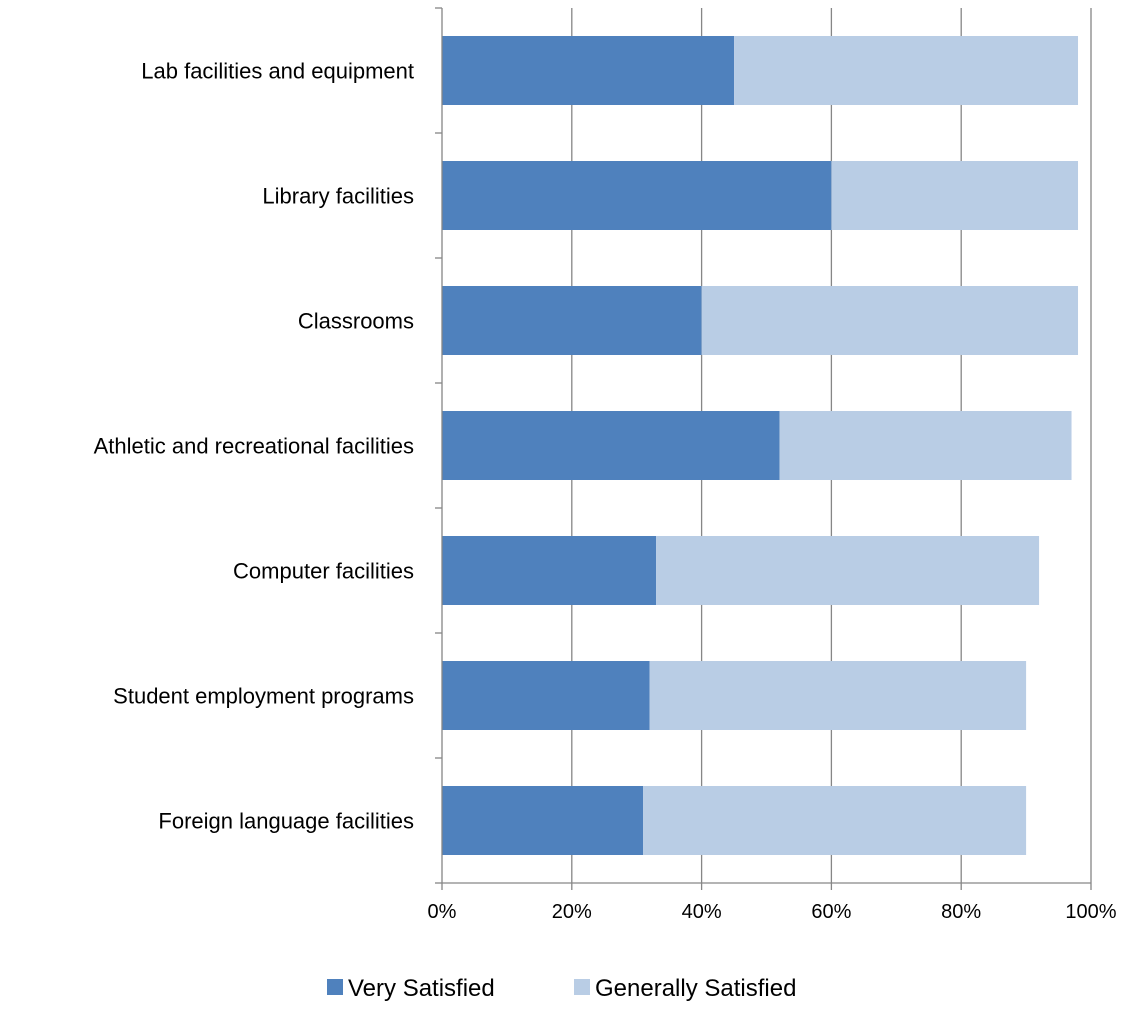 This screenshot has height=1010, width=1132. What do you see at coordinates (561, 988) in the screenshot?
I see `legend: Very Satisfied Generally Satisfied` at bounding box center [561, 988].